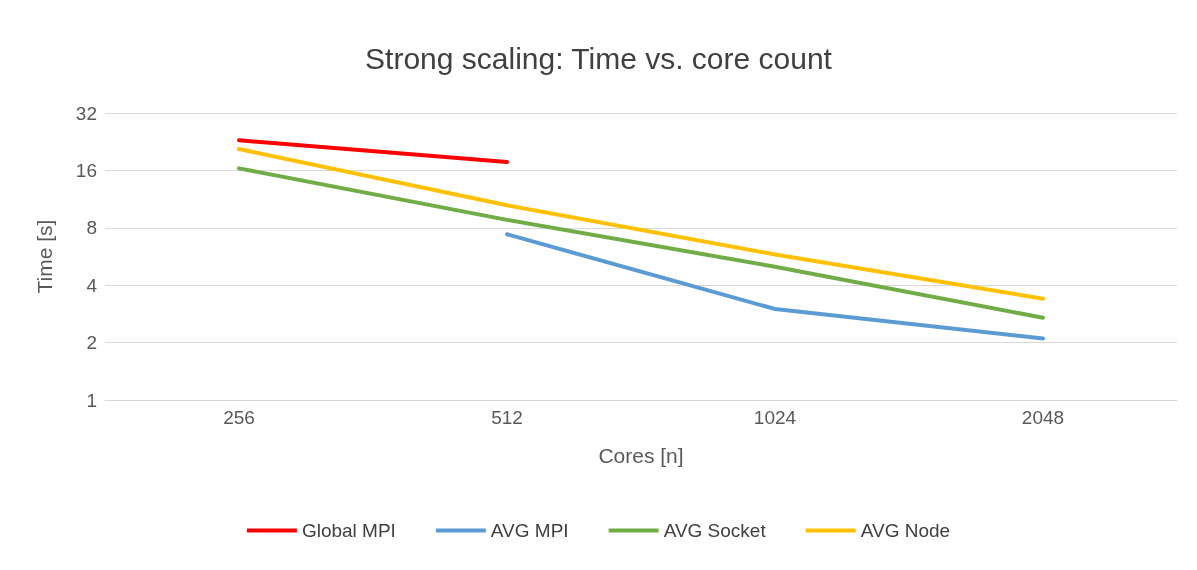 The width and height of the screenshot is (1197, 570). I want to click on x-tick-label: 512, so click(507, 417).